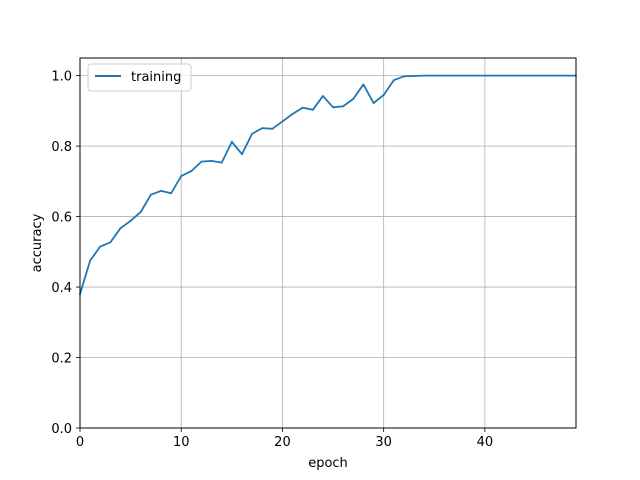 This screenshot has width=640, height=480. Describe the element at coordinates (181, 442) in the screenshot. I see `x-tick-label: 10` at that location.